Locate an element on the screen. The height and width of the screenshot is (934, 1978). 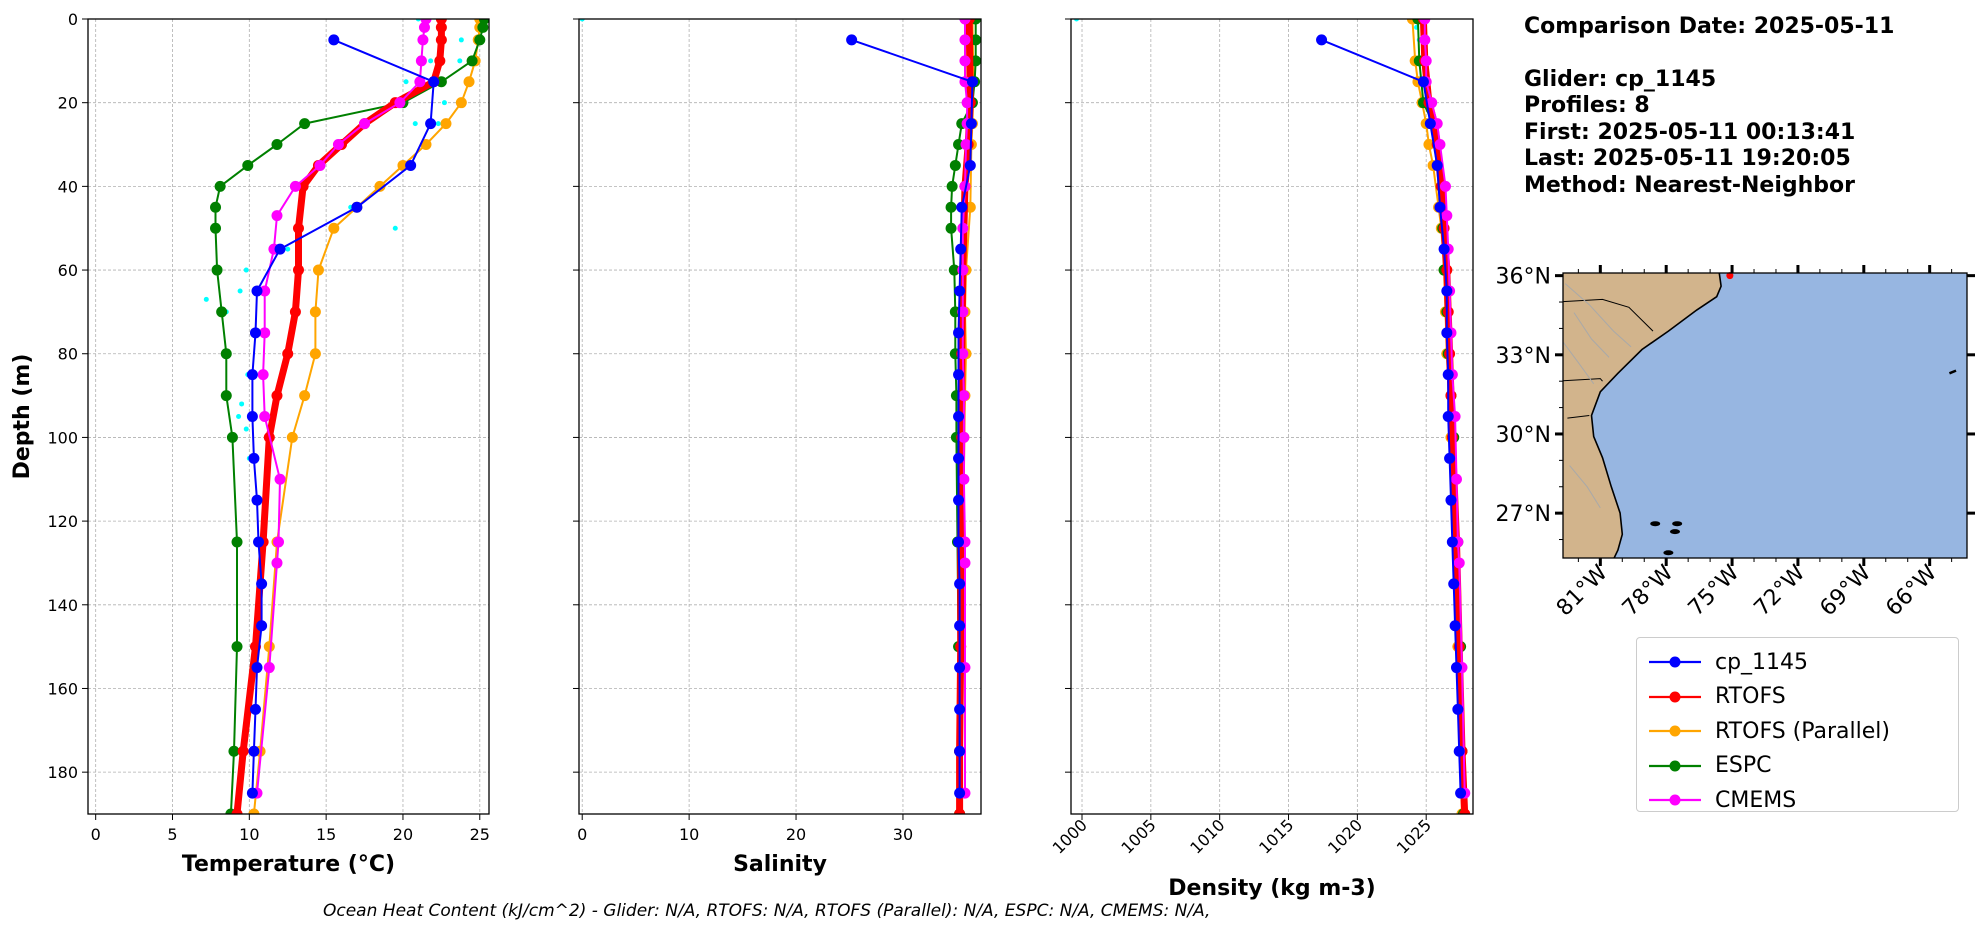
legend-item: RTOFS (Parallel) is located at coordinates (1768, 731).